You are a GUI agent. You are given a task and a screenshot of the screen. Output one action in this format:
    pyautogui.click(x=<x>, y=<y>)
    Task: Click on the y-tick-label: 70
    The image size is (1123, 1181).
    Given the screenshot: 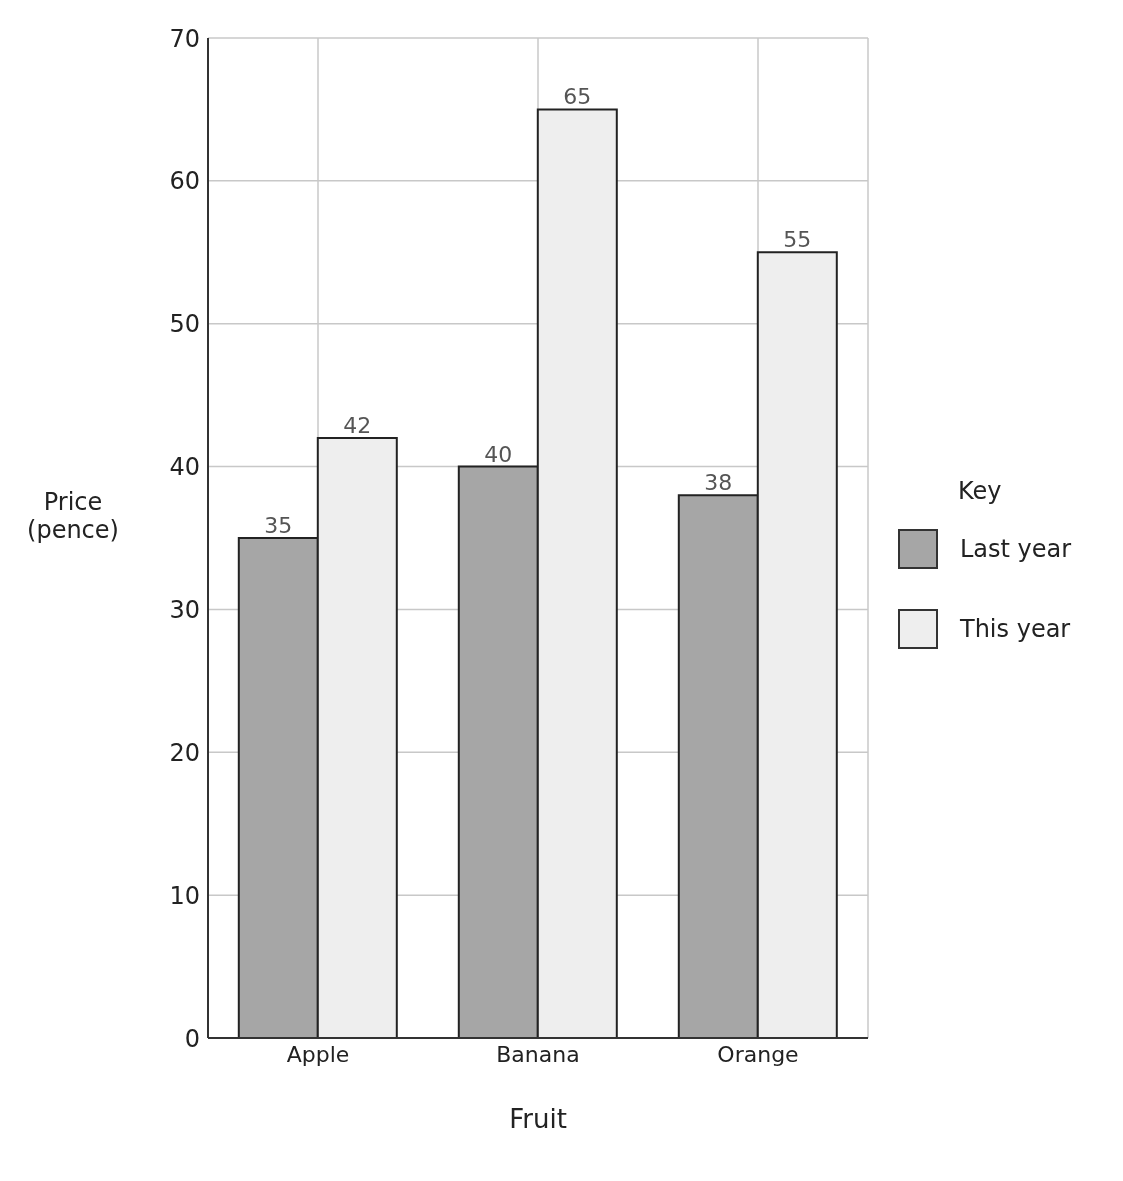 What is the action you would take?
    pyautogui.click(x=184, y=38)
    